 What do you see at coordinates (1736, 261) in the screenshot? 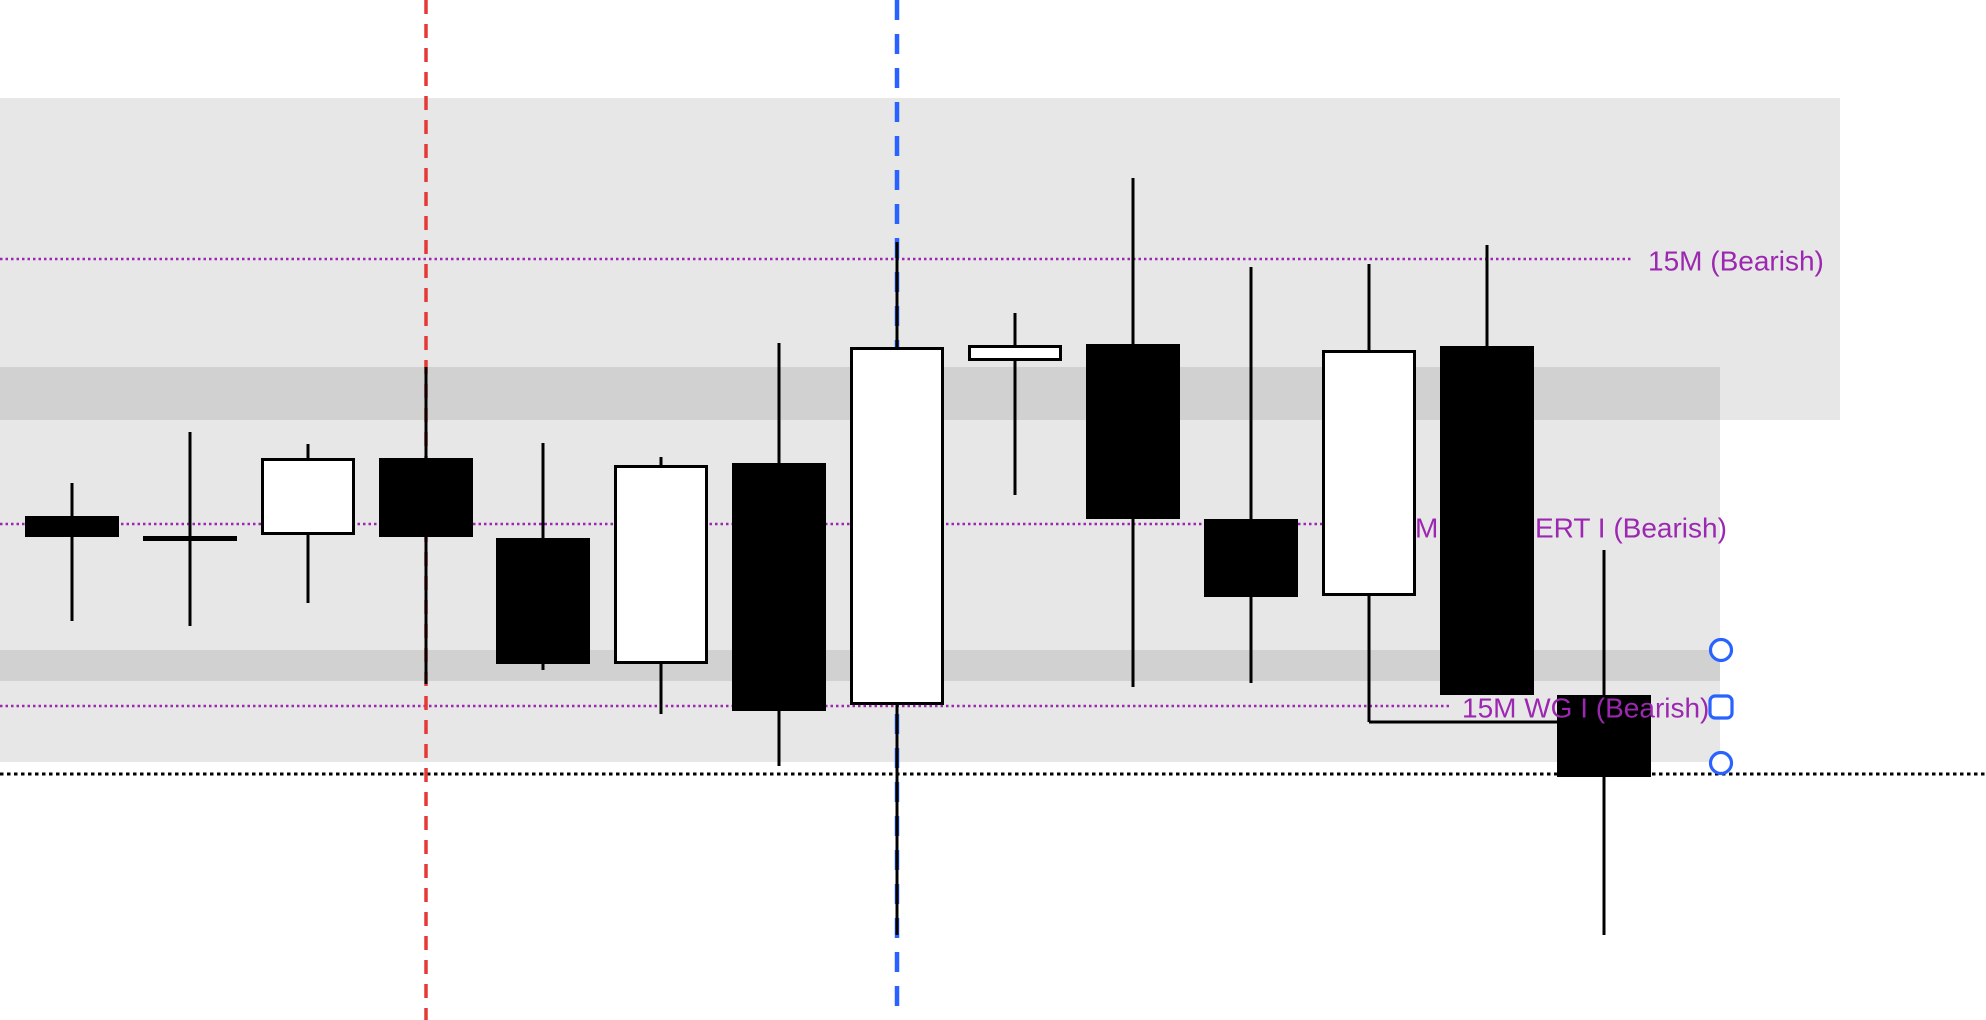
I see `label-15m-bearish: 15M (Bearish)` at bounding box center [1736, 261].